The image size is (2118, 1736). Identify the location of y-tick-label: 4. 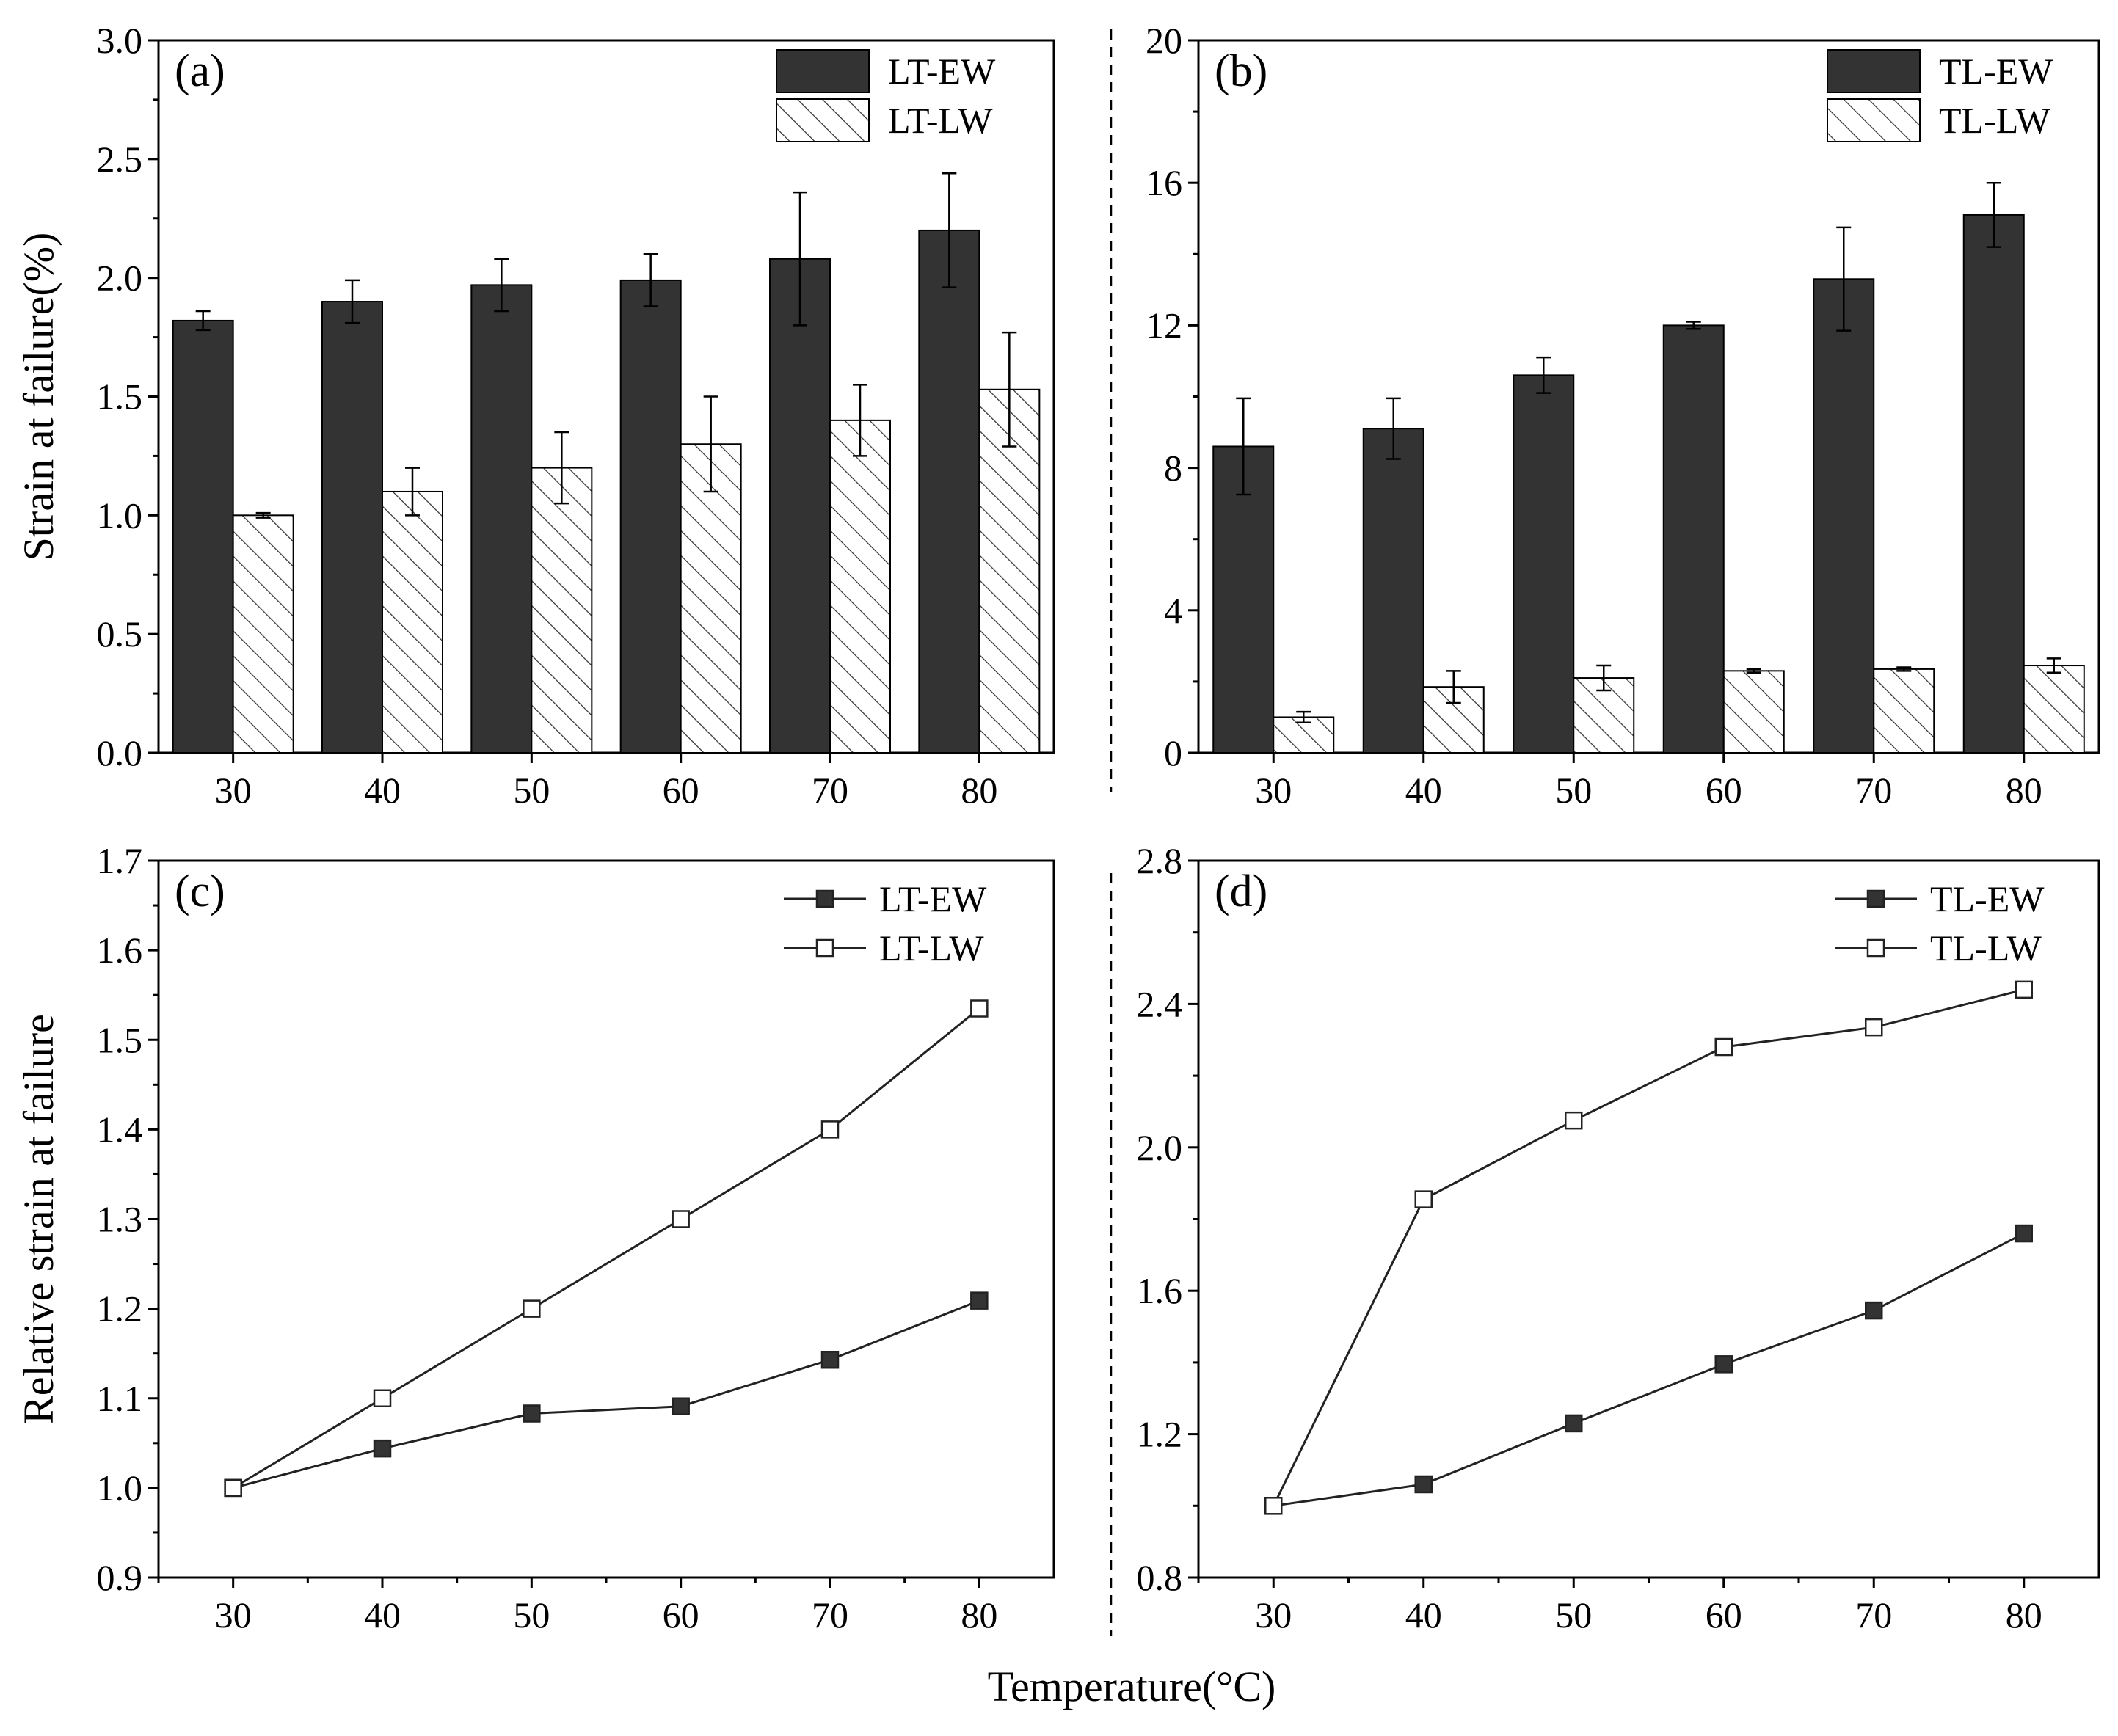
(1173, 610).